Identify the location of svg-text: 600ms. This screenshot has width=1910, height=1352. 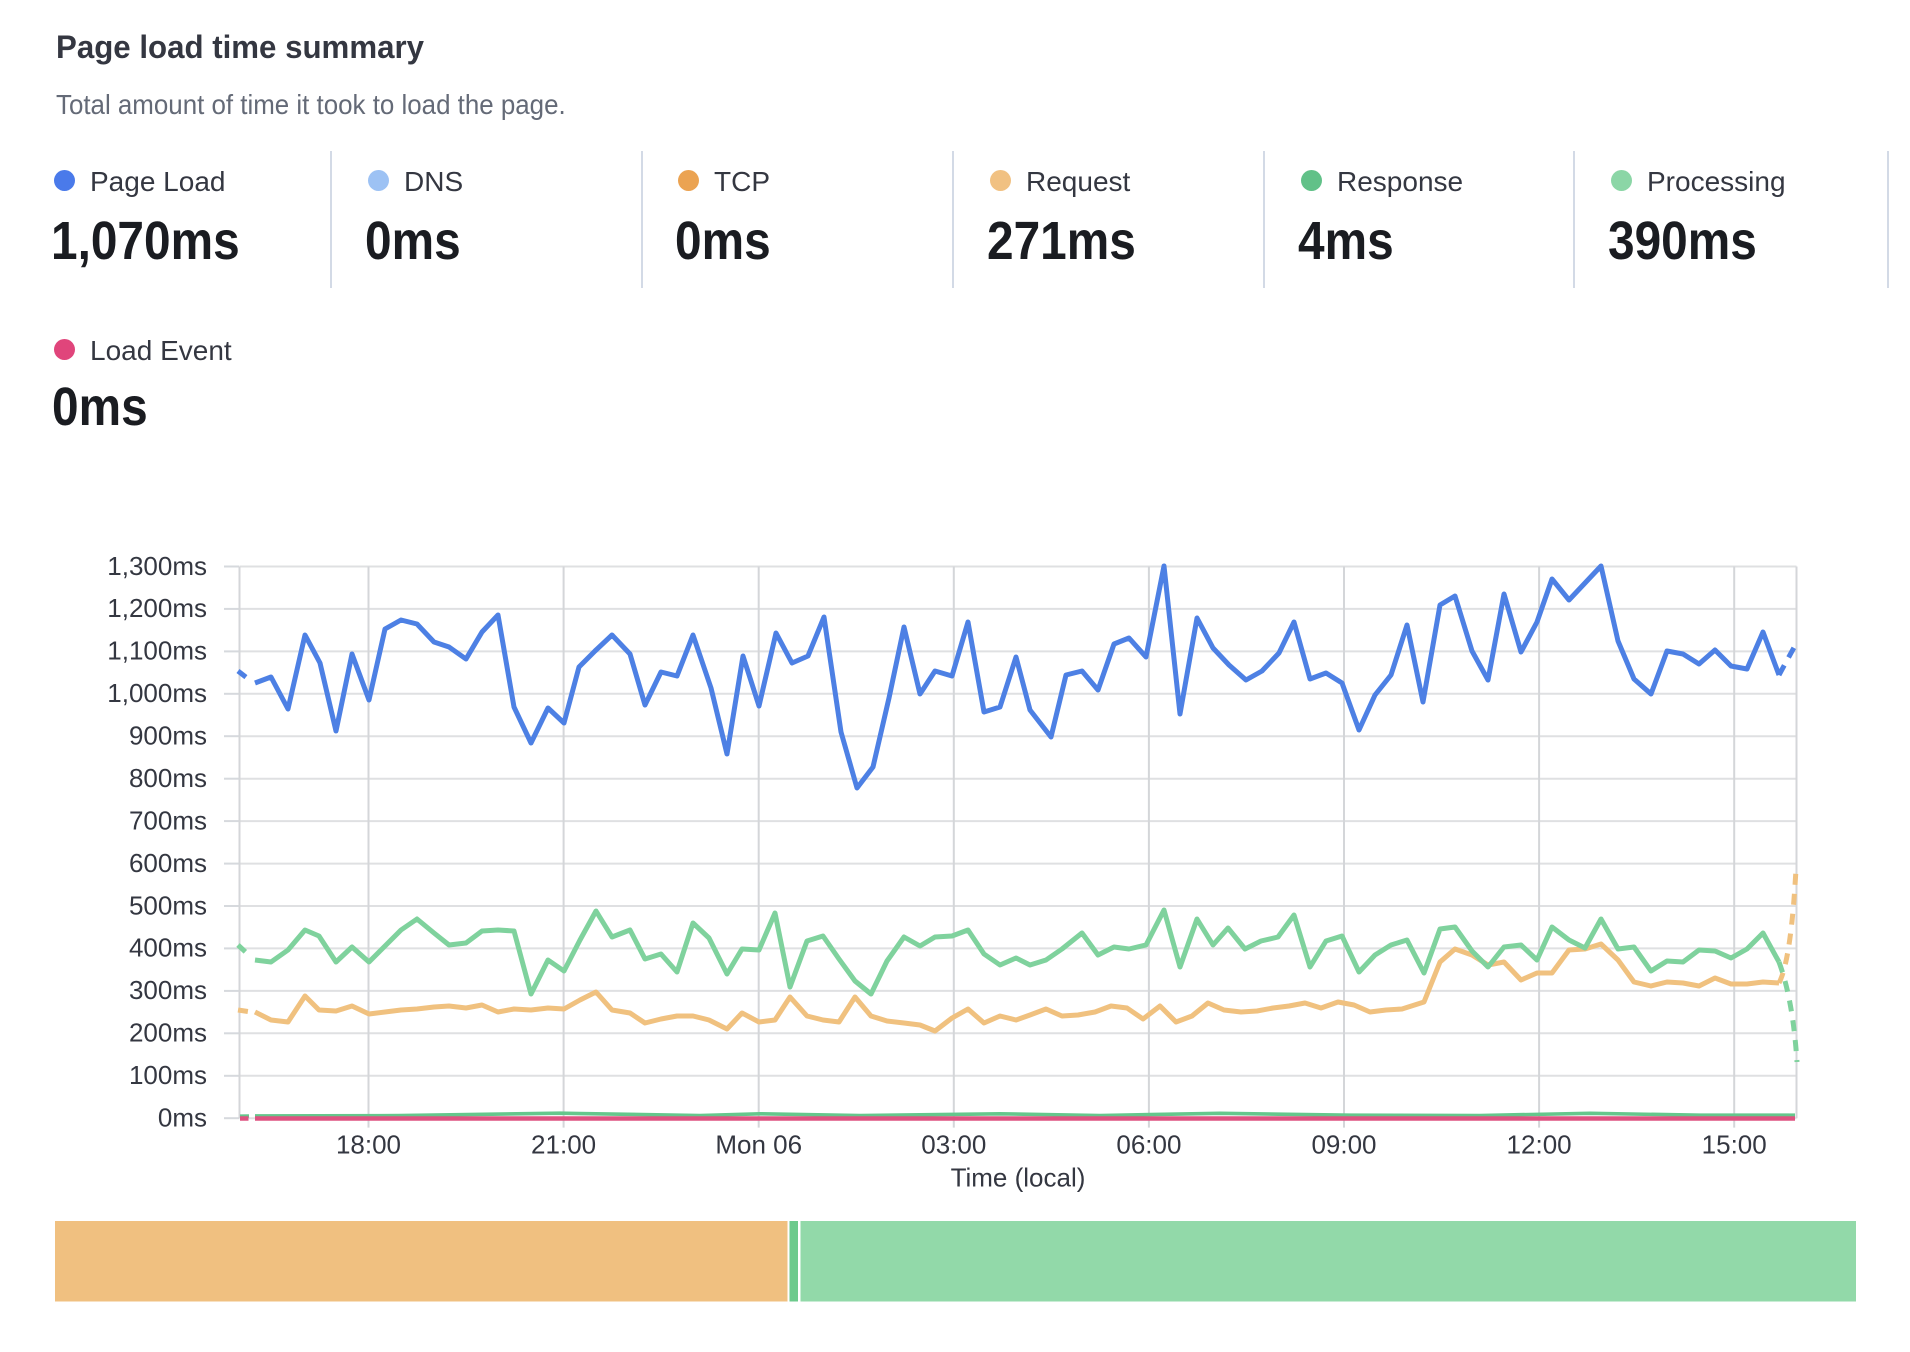
(168, 863).